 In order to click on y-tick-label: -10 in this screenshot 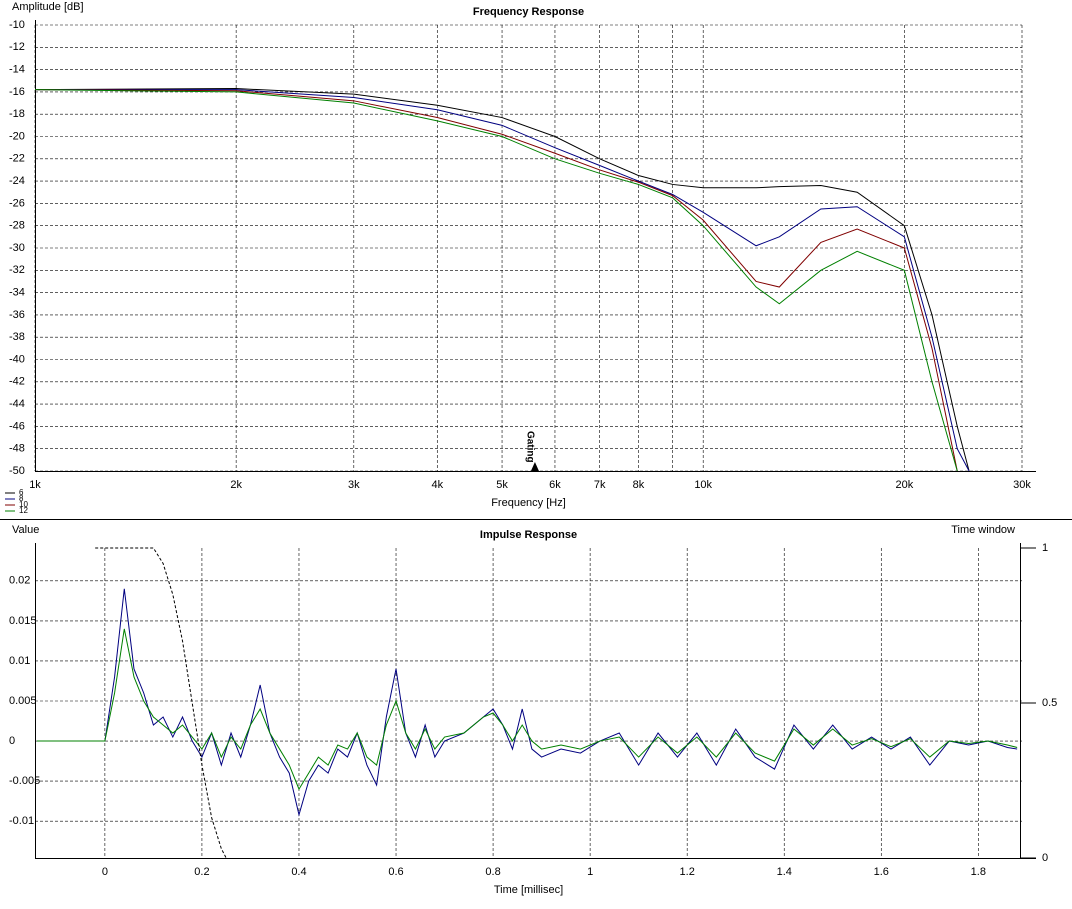, I will do `click(17, 25)`.